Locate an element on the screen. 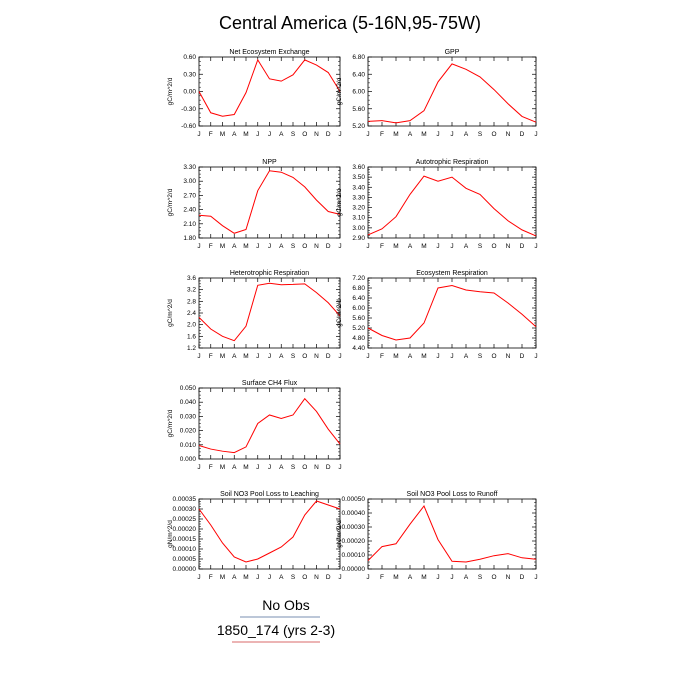 Image resolution: width=700 pixels, height=700 pixels. y-tick-label: 3.50 is located at coordinates (358, 177).